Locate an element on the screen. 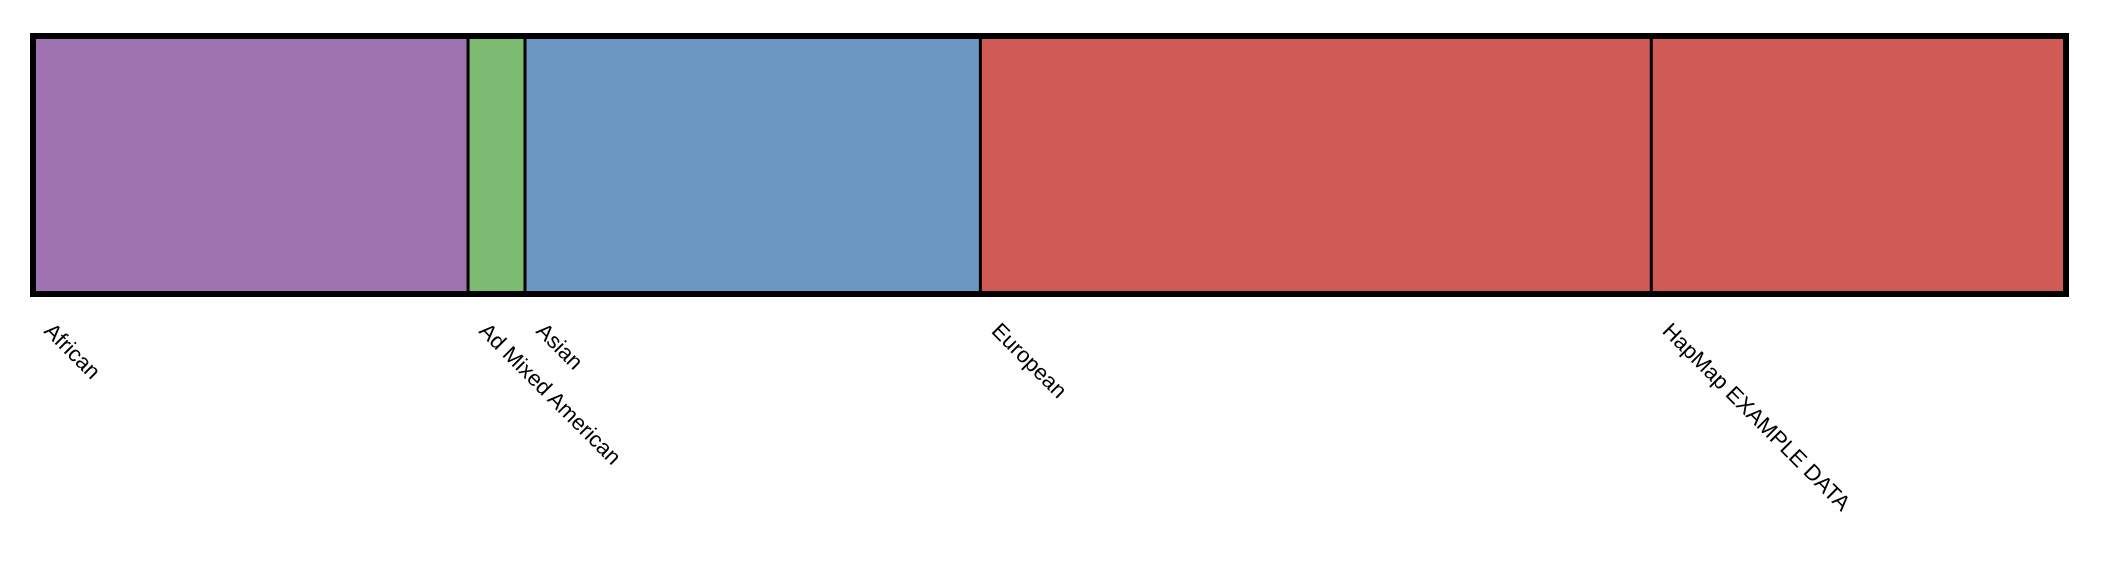 Image resolution: width=2102 pixels, height=566 pixels. group-label-african: African is located at coordinates (72, 351).